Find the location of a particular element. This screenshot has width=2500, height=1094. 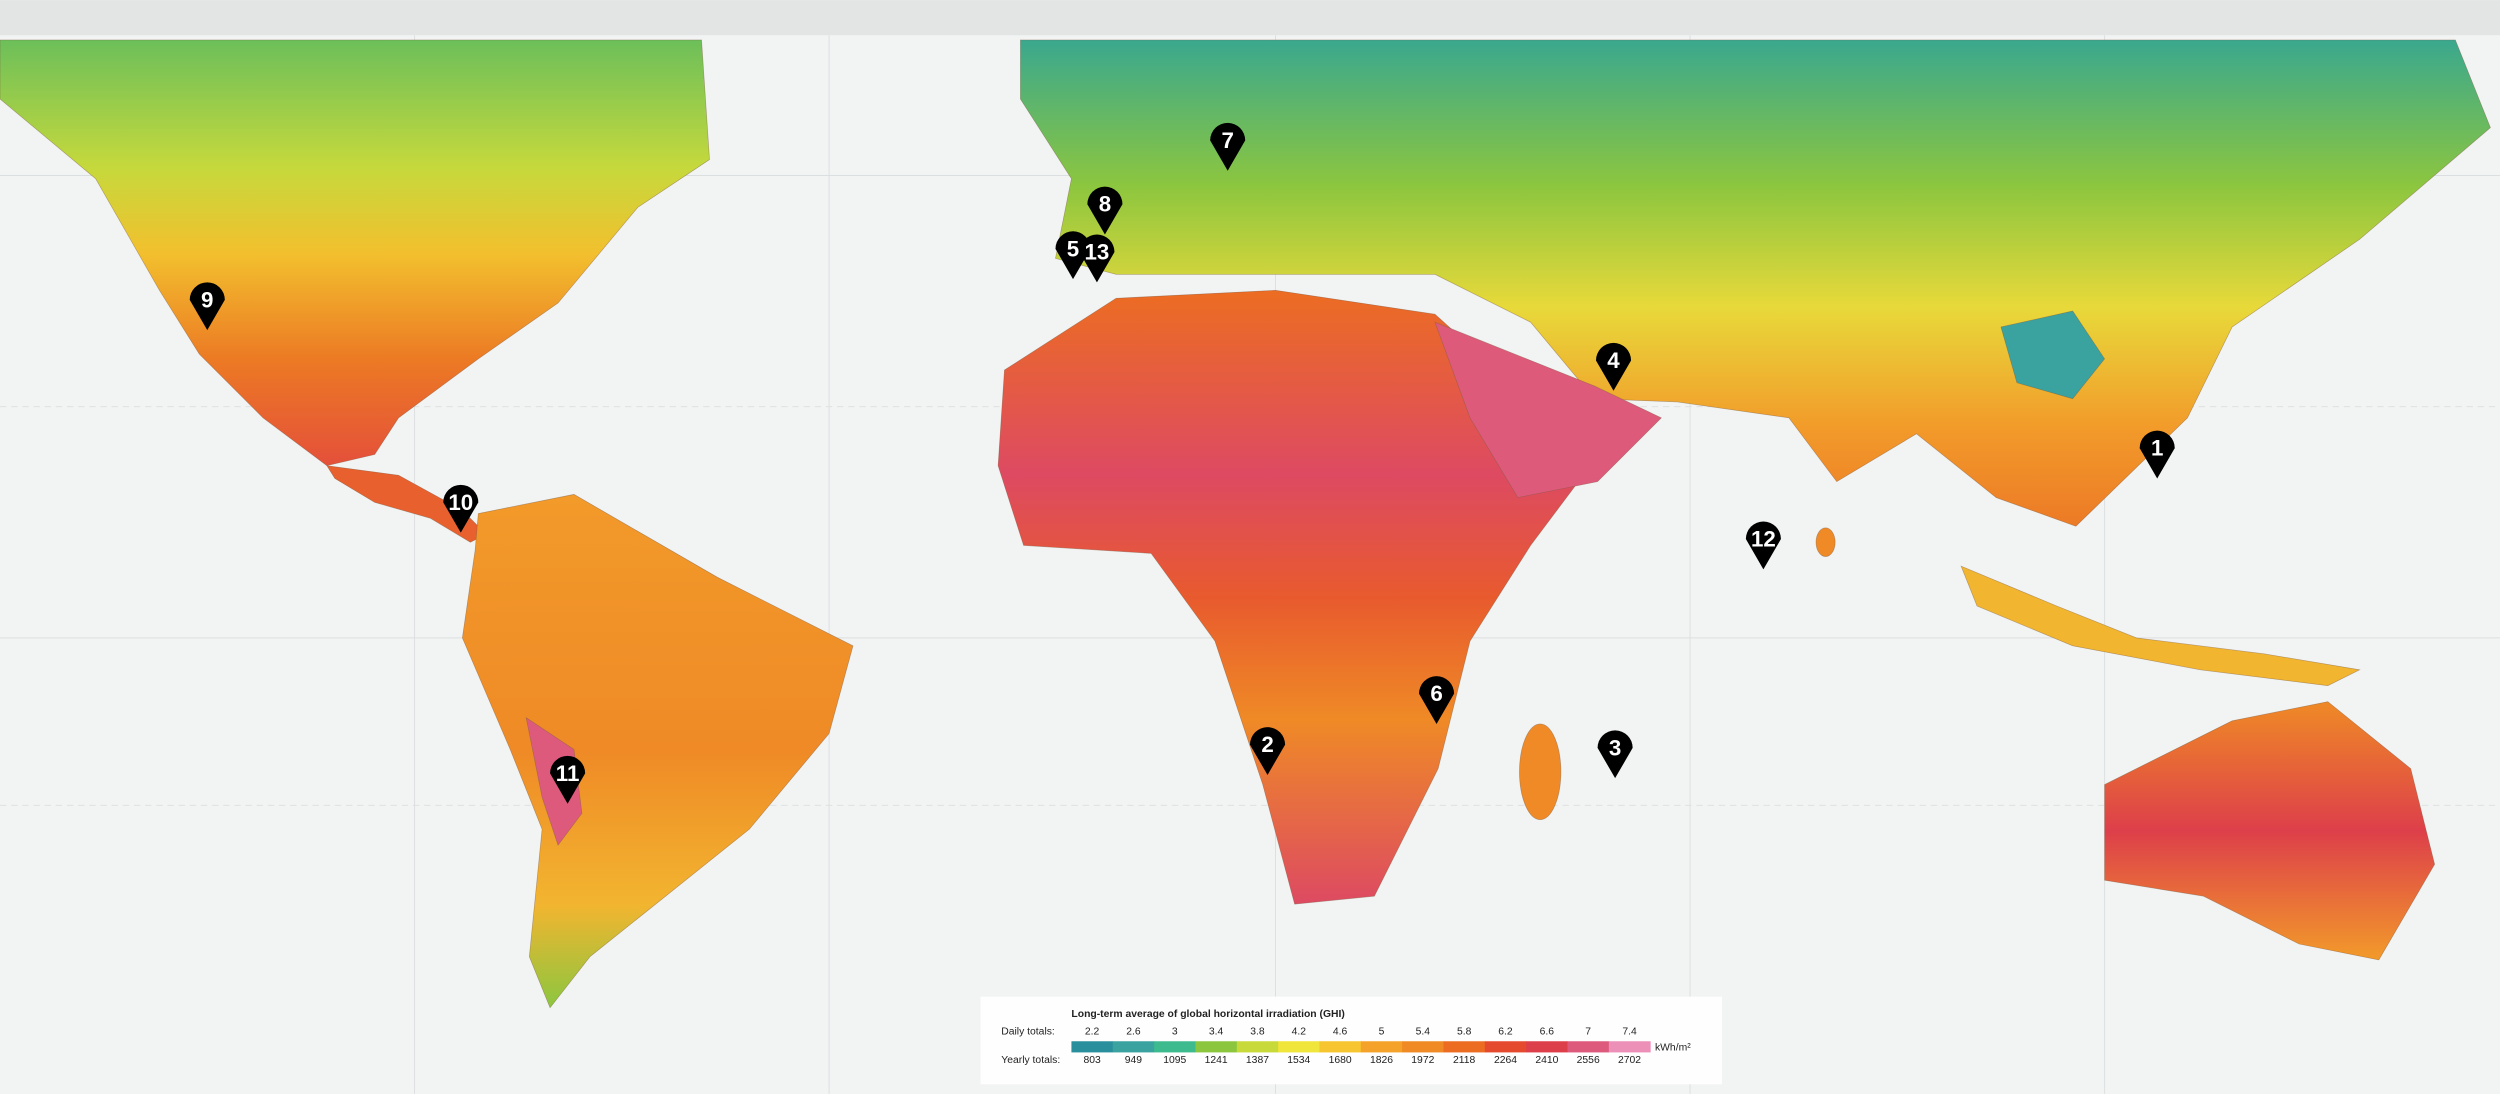

daily-value: 4.2 is located at coordinates (1299, 1031).